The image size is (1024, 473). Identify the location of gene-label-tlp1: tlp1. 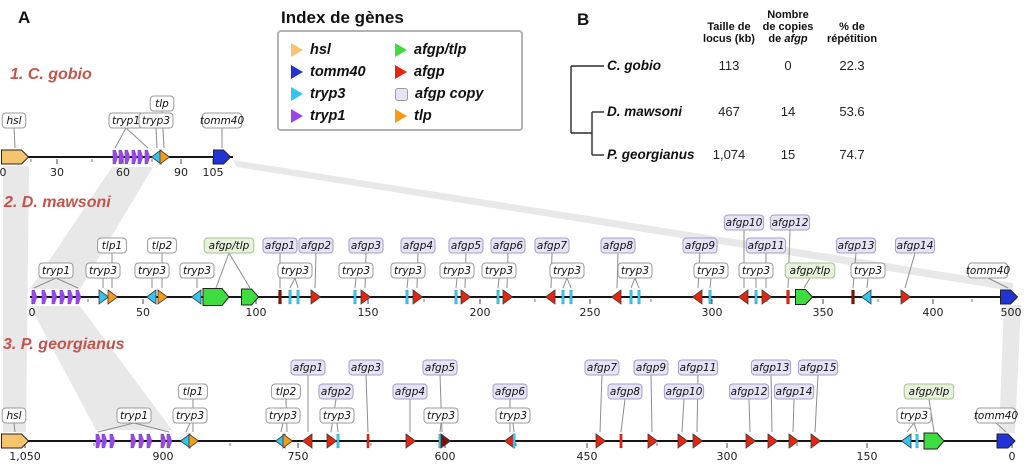
(112, 246).